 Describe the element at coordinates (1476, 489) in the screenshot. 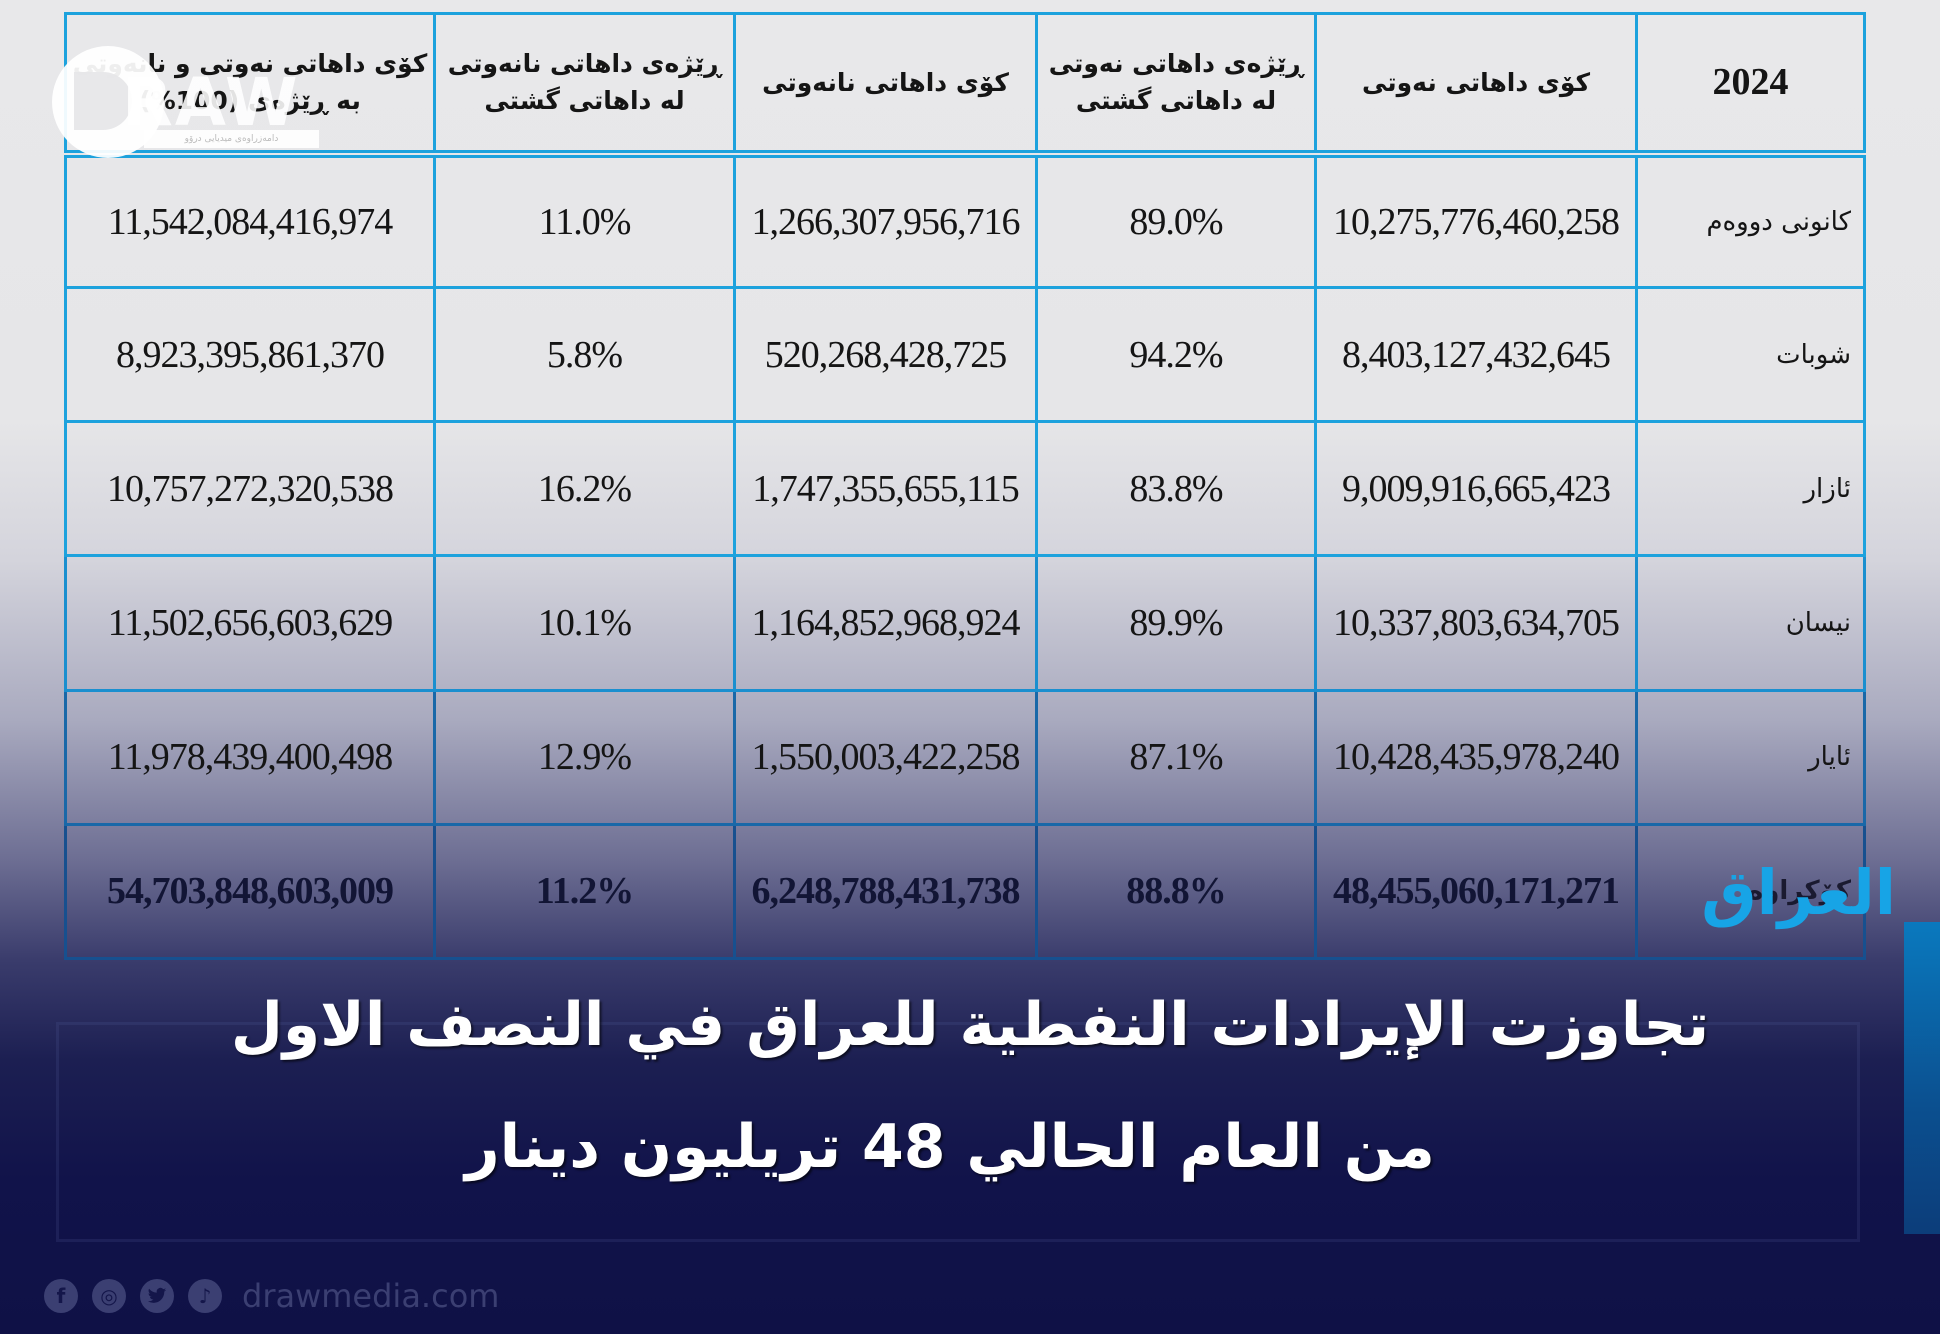

I see `oil-total-cell: 9,009,916,665,423` at that location.